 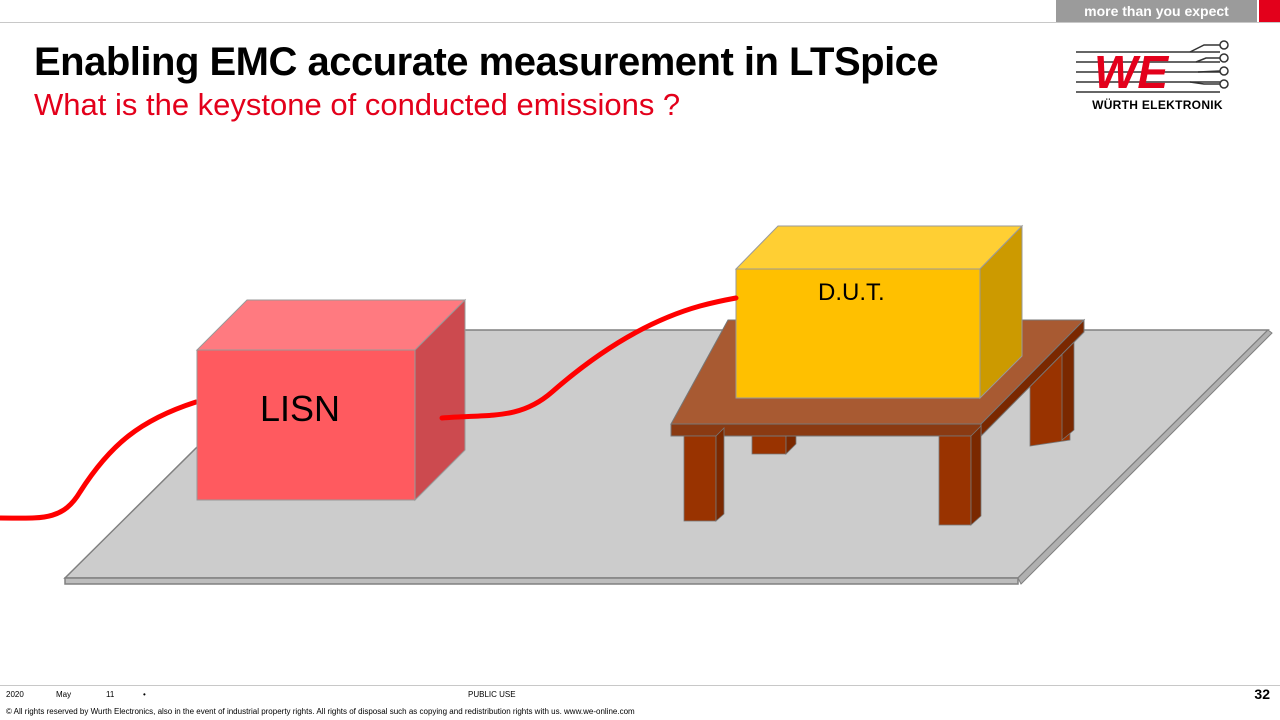 What do you see at coordinates (640, 22) in the screenshot?
I see `header-divider` at bounding box center [640, 22].